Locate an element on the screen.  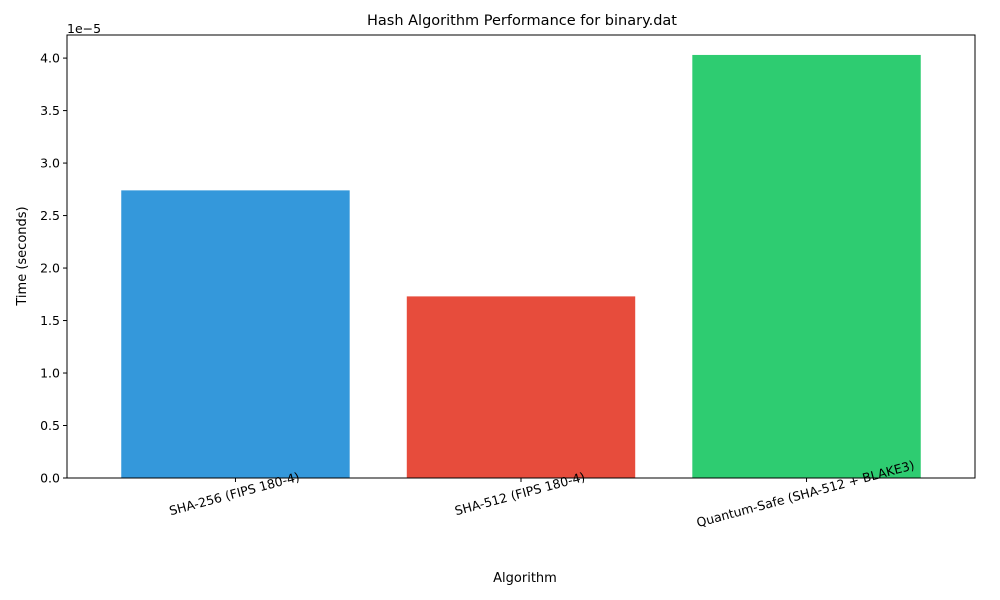
y-tick-label: 1.5 is located at coordinates (50, 320).